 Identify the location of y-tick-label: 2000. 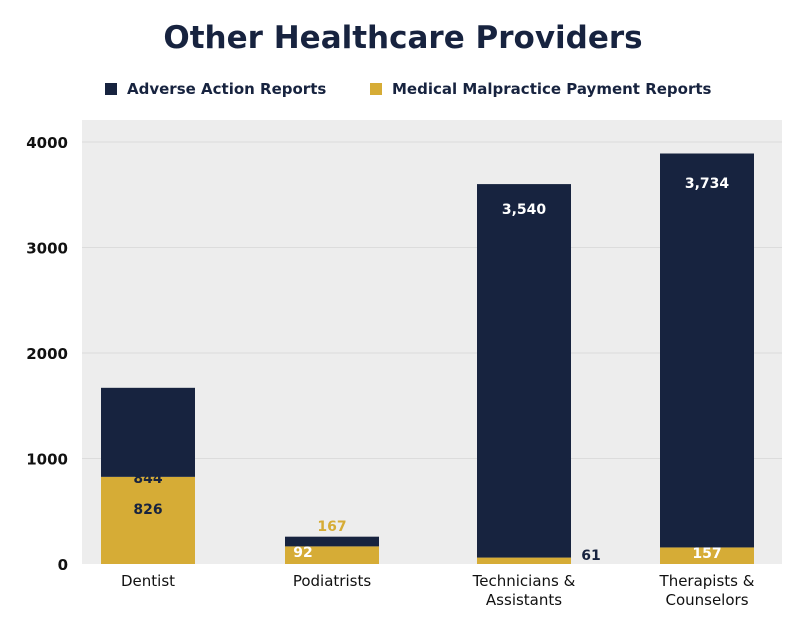
(47, 354).